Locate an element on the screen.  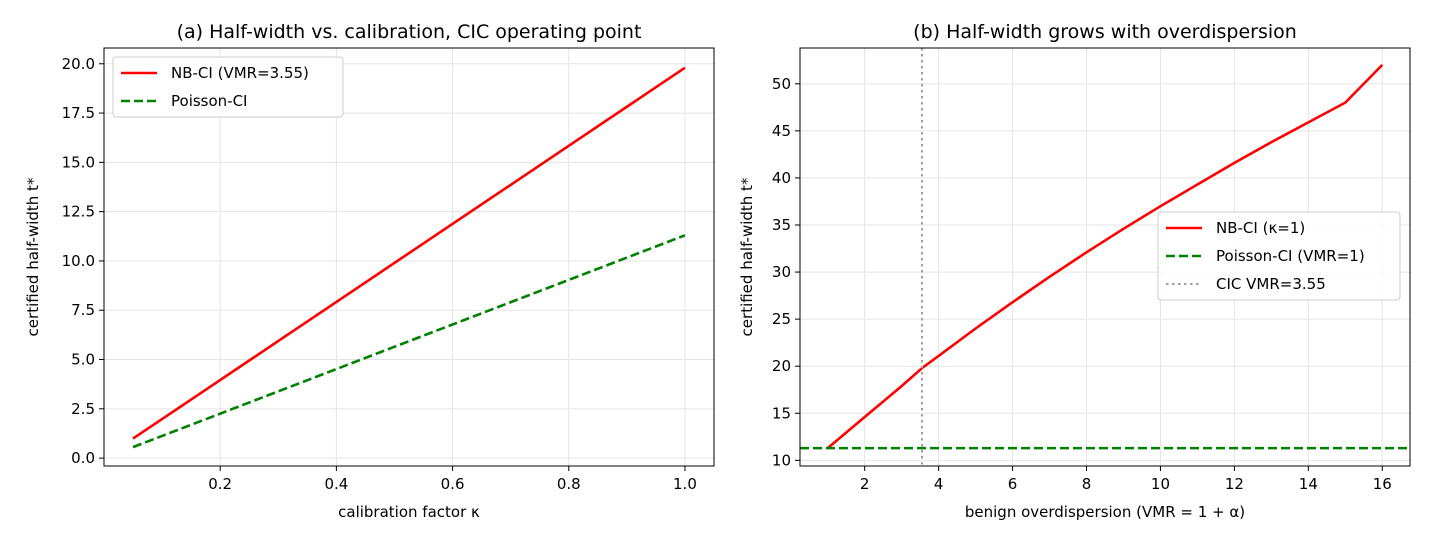
chart-a-x-axis-label: calibration factor κ is located at coordinates (409, 512).